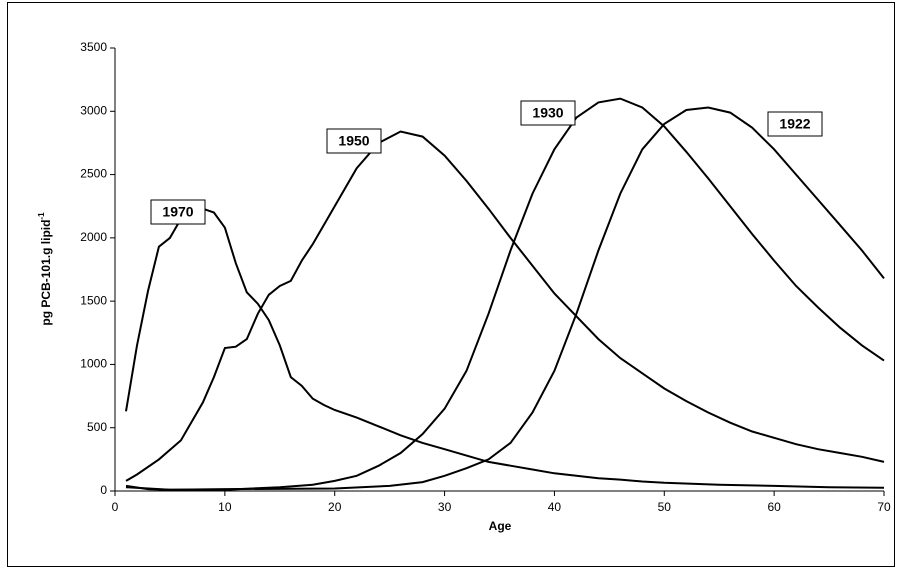  Describe the element at coordinates (93, 110) in the screenshot. I see `y-tick-label: 3000` at that location.